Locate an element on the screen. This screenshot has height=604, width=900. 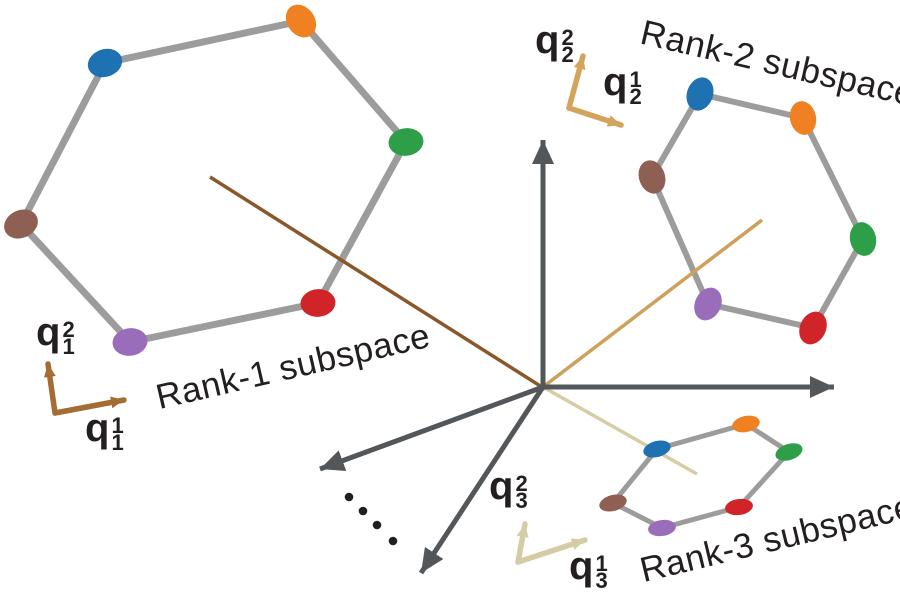
rank2-node-brown is located at coordinates (652, 177).